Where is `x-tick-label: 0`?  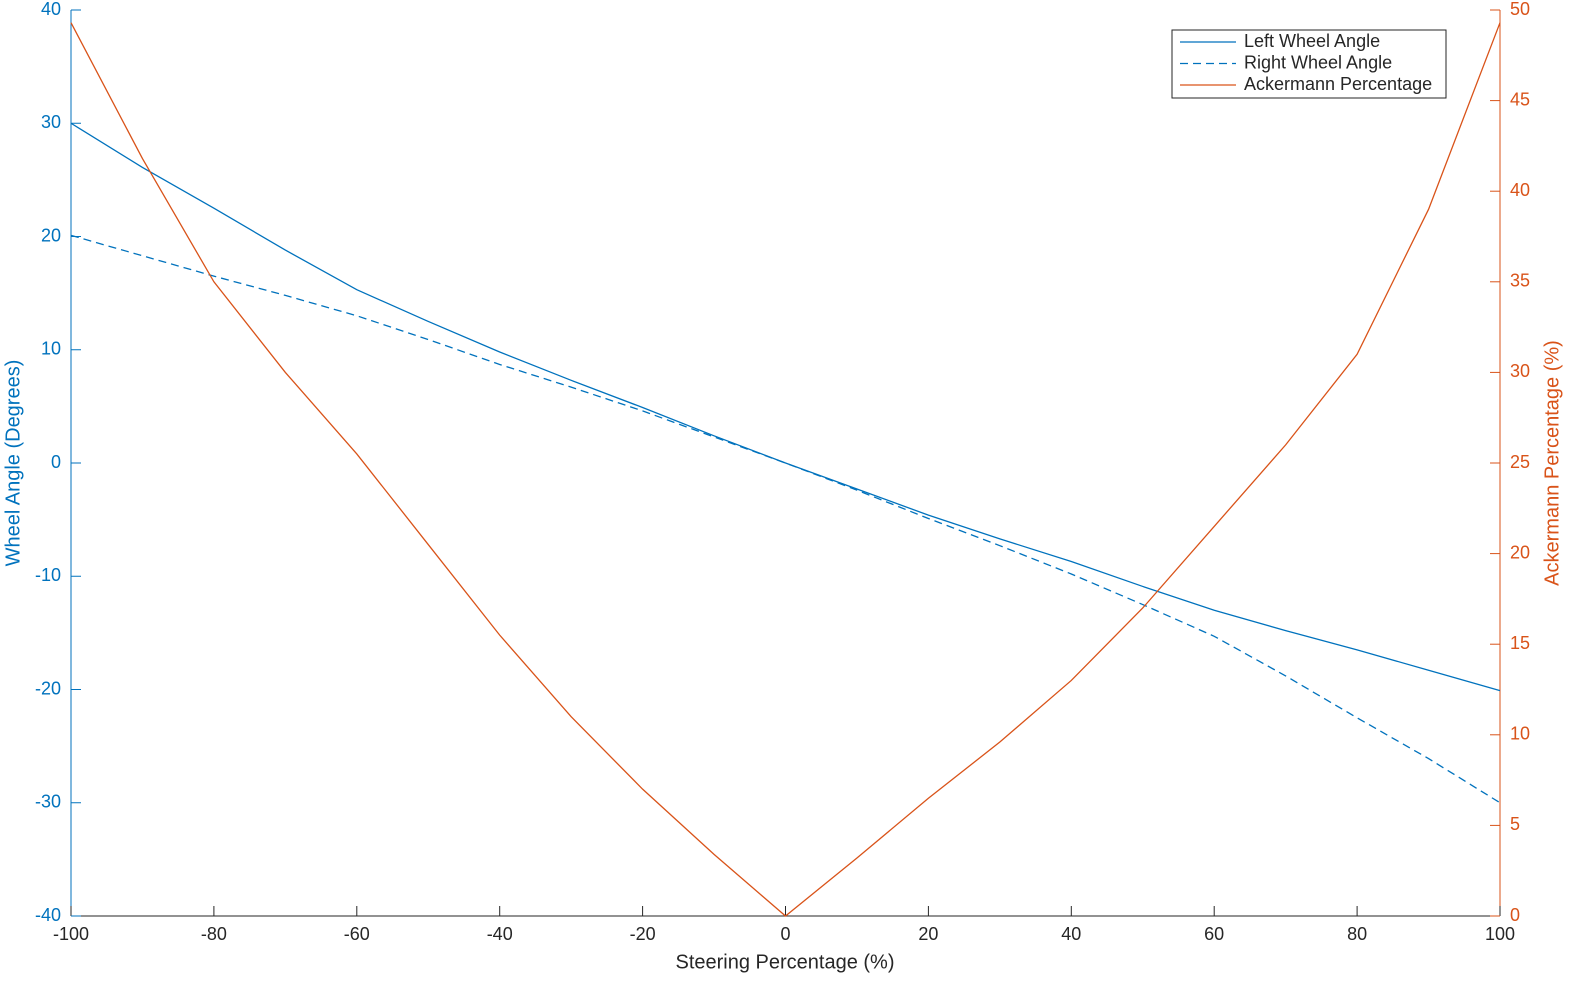 x-tick-label: 0 is located at coordinates (785, 934).